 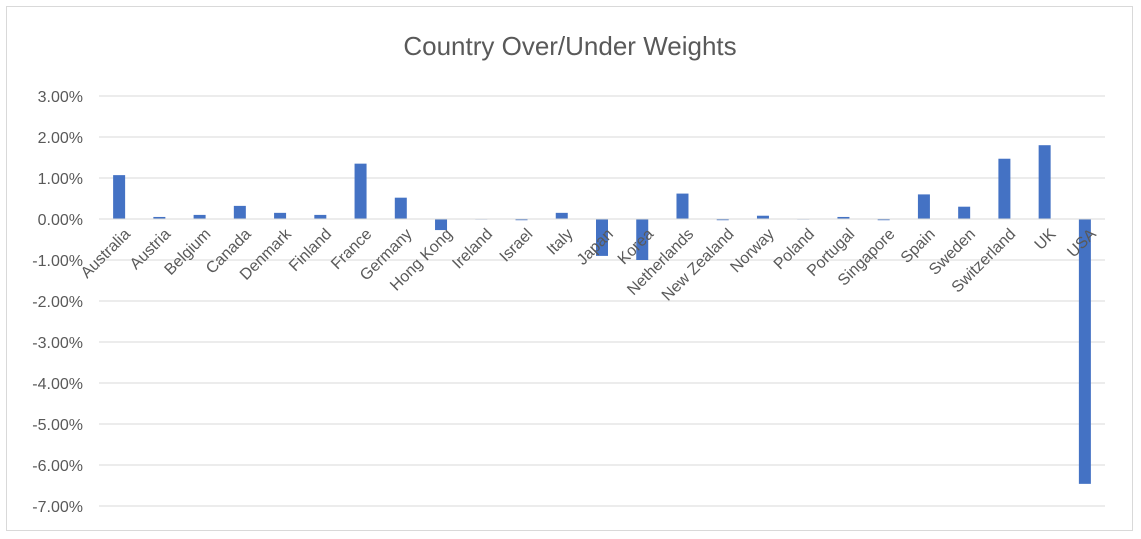 I want to click on bar-hong-kong, so click(x=441, y=225).